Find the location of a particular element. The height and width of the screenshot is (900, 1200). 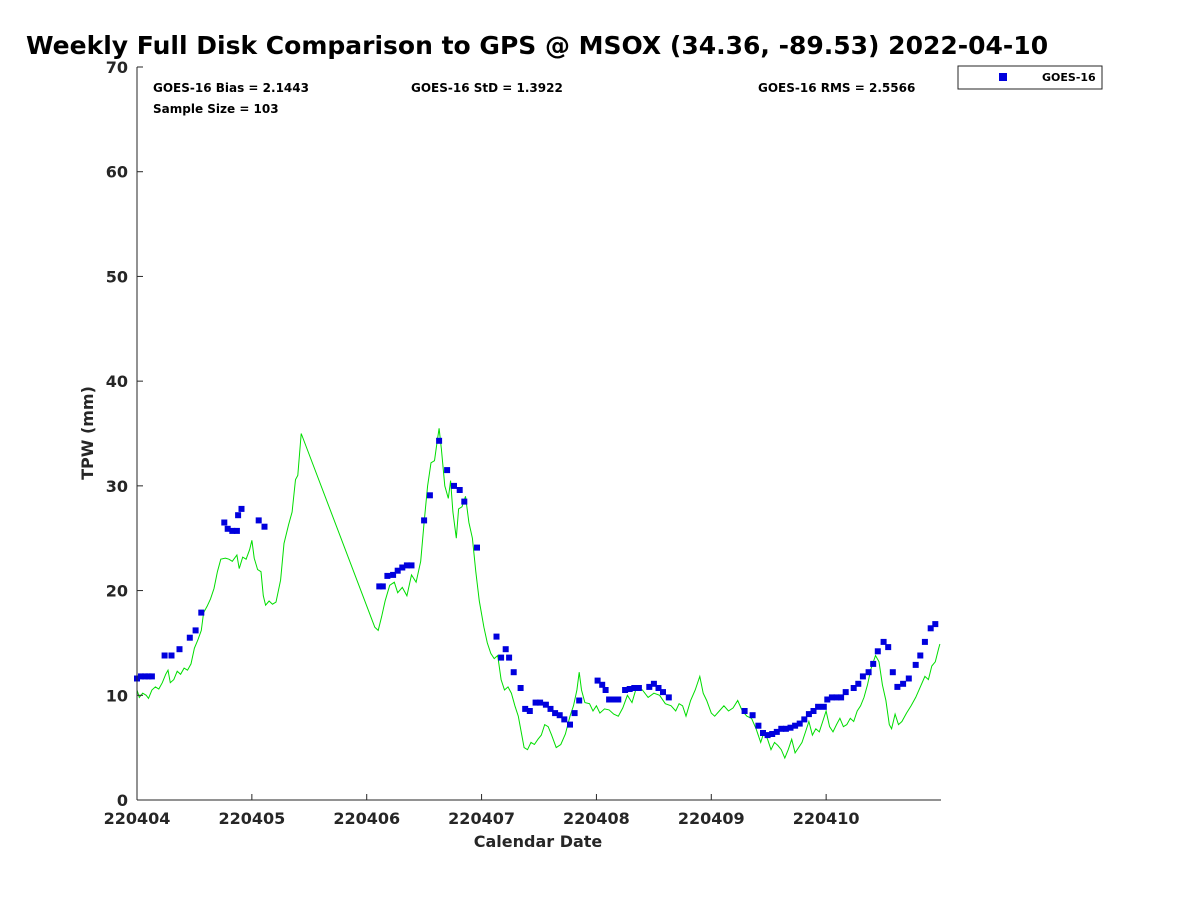

y-tick-label: 60 is located at coordinates (117, 172).